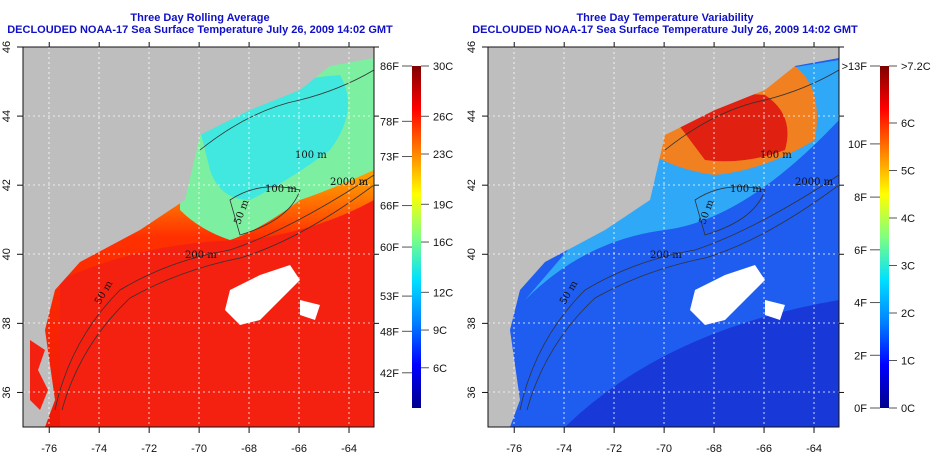  What do you see at coordinates (443, 293) in the screenshot?
I see `colorbar-label-c: 12C` at bounding box center [443, 293].